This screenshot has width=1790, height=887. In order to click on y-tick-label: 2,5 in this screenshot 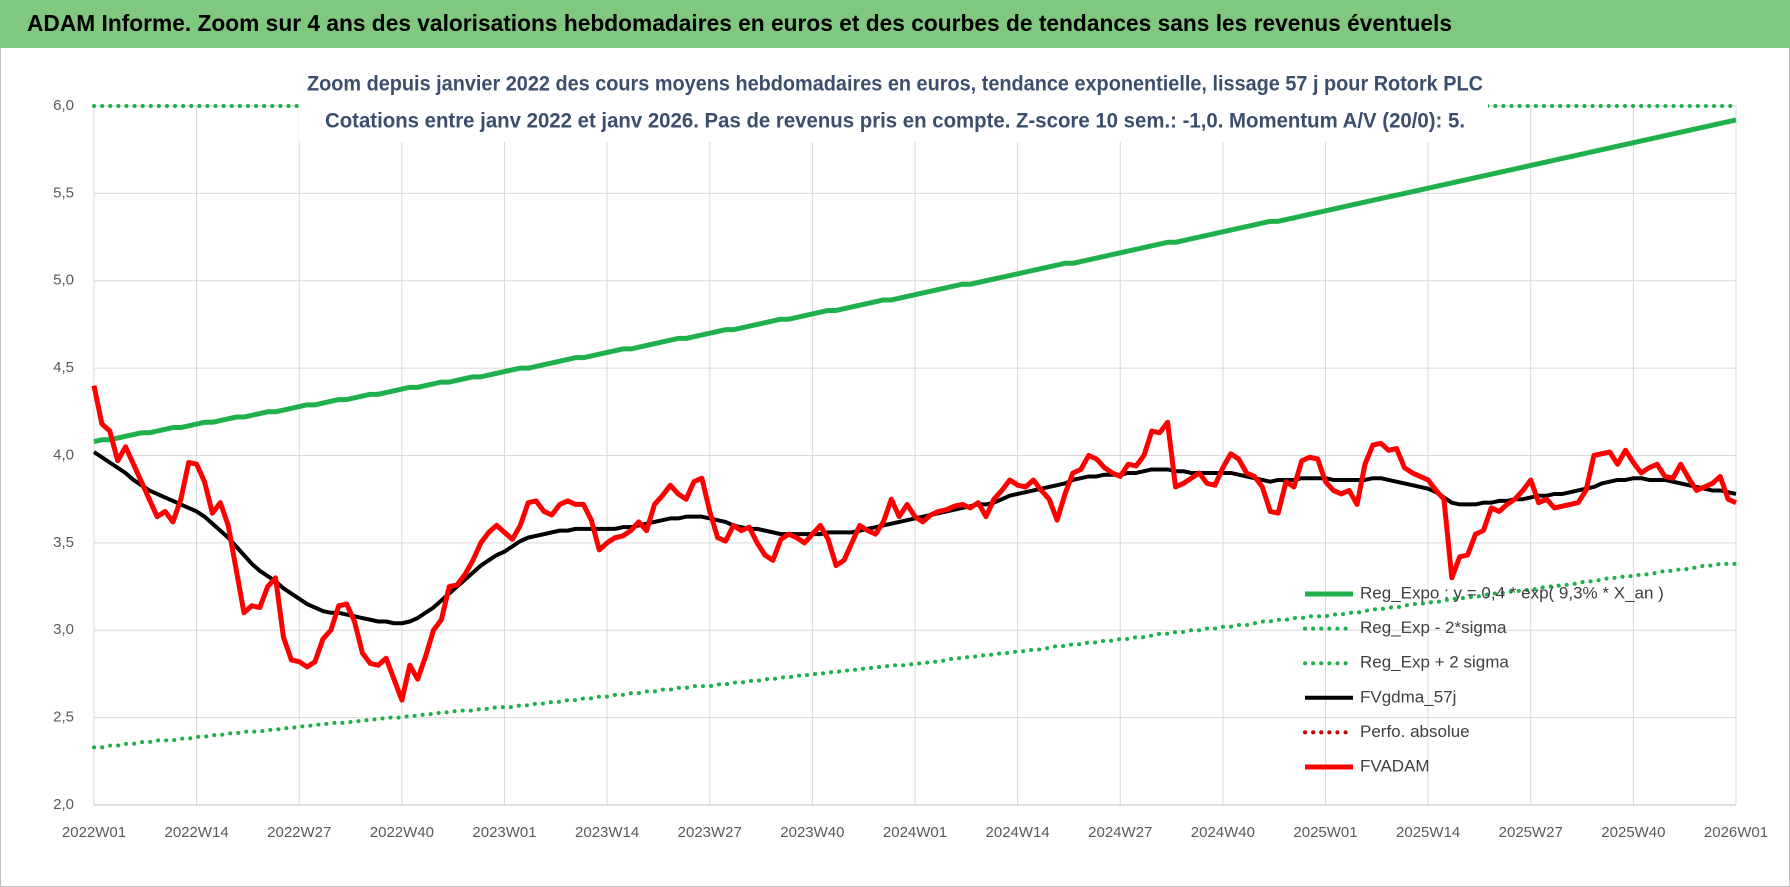, I will do `click(63, 717)`.